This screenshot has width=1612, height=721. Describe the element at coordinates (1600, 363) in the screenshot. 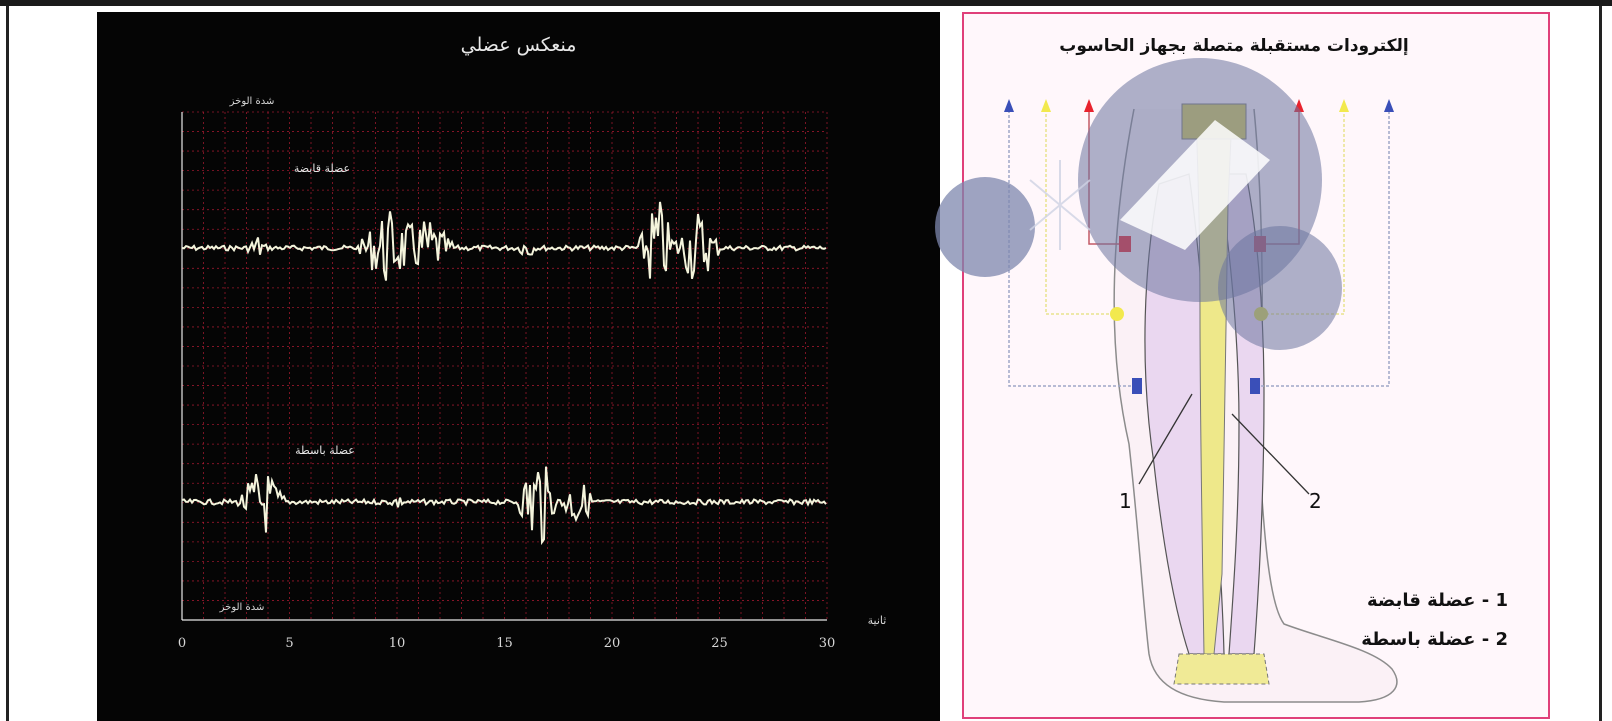

I see `right-border-line` at that location.